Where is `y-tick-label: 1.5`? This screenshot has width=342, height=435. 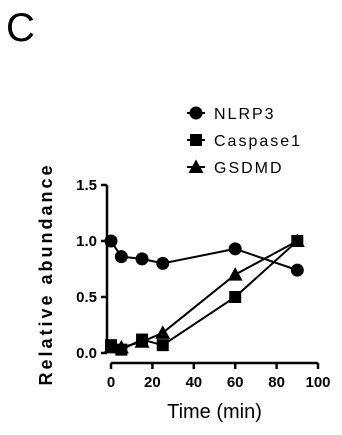
y-tick-label: 1.5 is located at coordinates (86, 185).